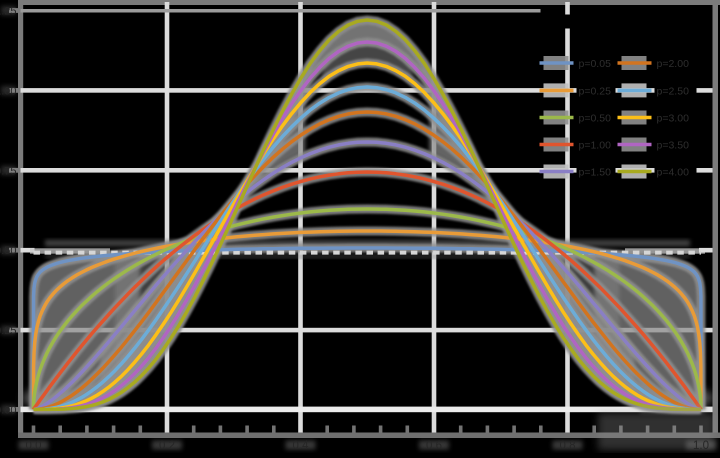  What do you see at coordinates (568, 446) in the screenshot?
I see `svg-text: 0.8` at bounding box center [568, 446].